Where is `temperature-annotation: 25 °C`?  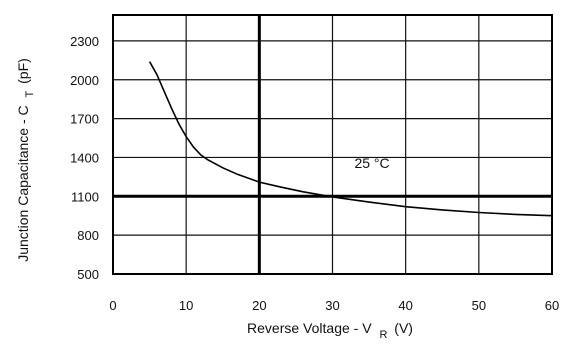 temperature-annotation: 25 °C is located at coordinates (371, 163).